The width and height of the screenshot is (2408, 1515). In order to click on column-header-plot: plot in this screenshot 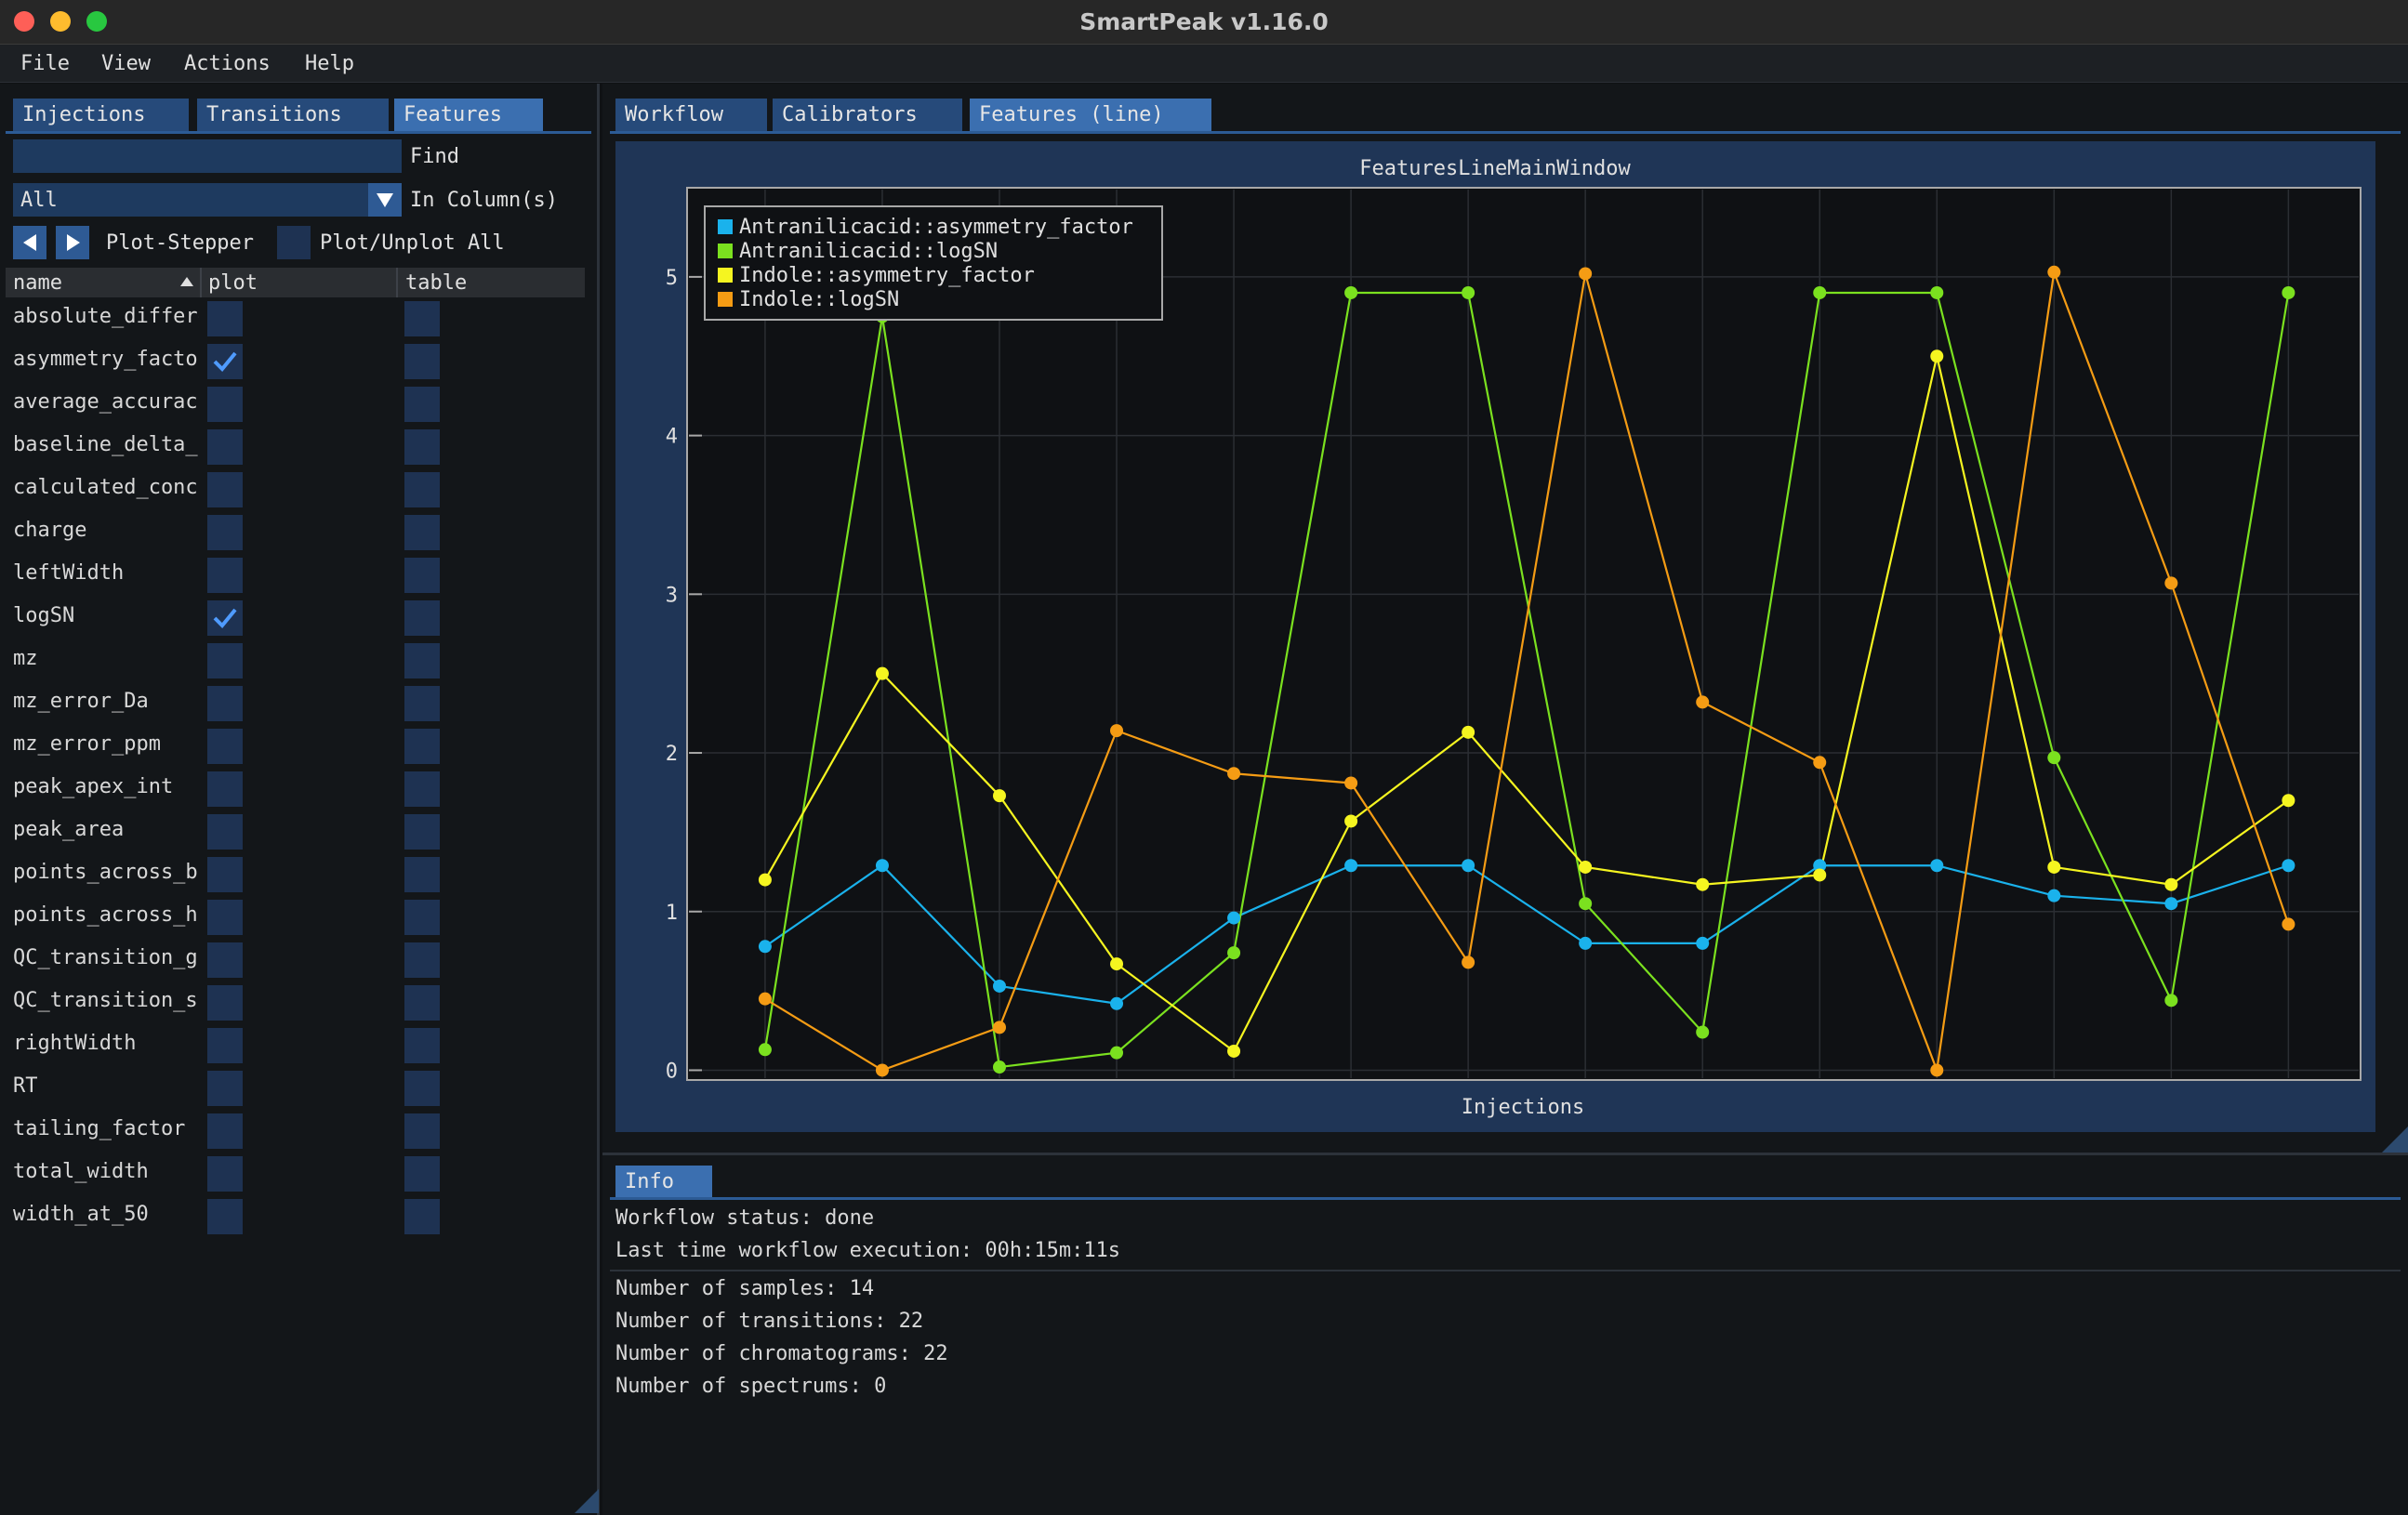, I will do `click(233, 283)`.